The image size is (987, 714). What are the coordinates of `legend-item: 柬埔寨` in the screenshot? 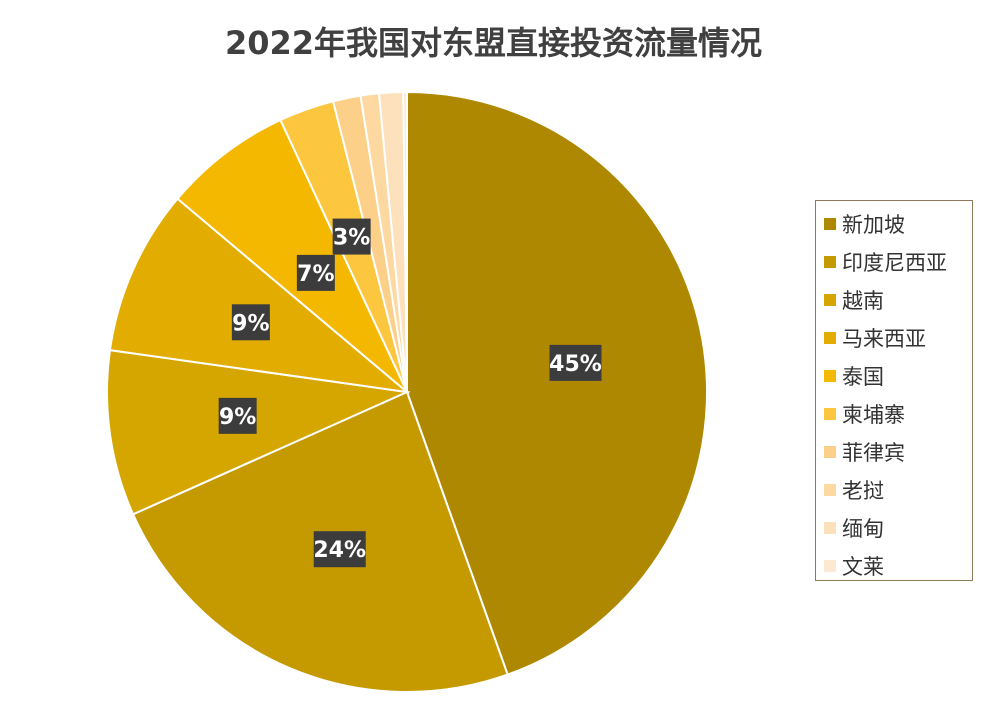 It's located at (894, 414).